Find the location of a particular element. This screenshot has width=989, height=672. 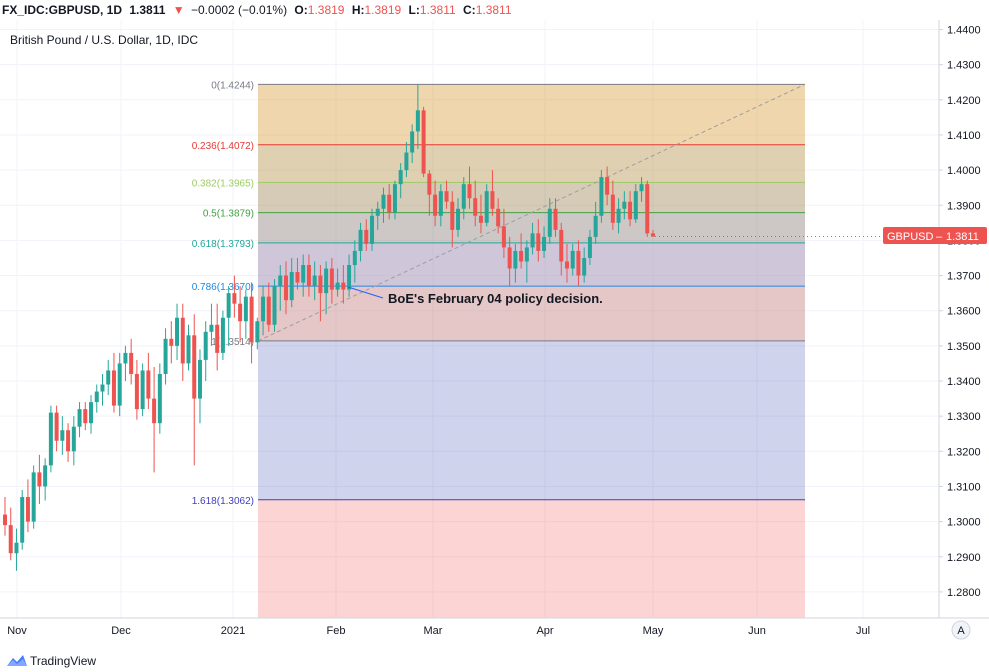

fib-level-label: 0.382(1.3965) is located at coordinates (223, 183).